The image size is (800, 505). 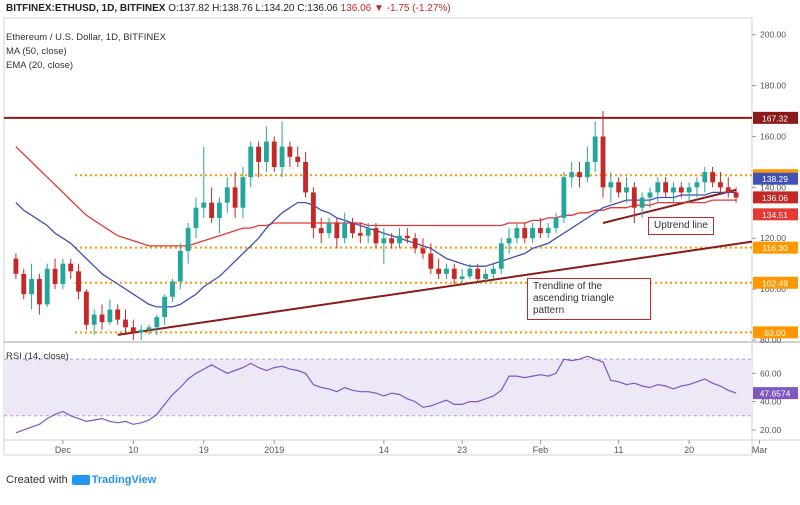 I want to click on time-axis-tick-label: 10, so click(x=133, y=450).